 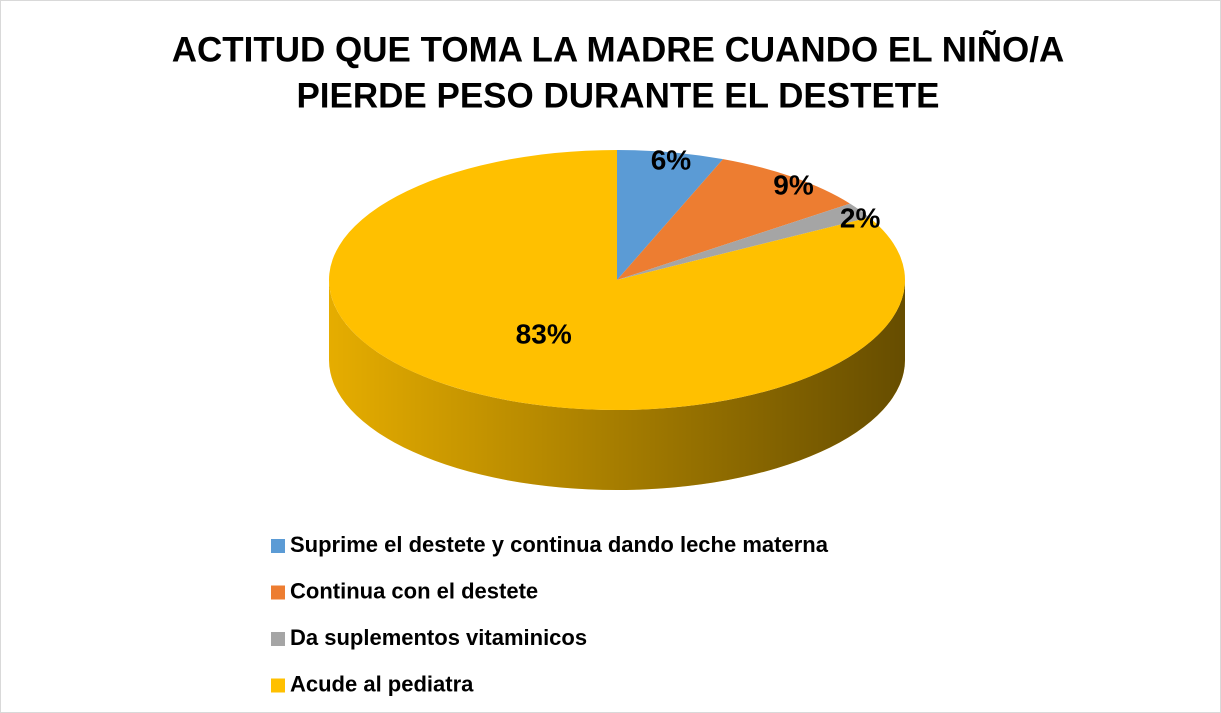 I want to click on data-label: 6%, so click(x=671, y=160).